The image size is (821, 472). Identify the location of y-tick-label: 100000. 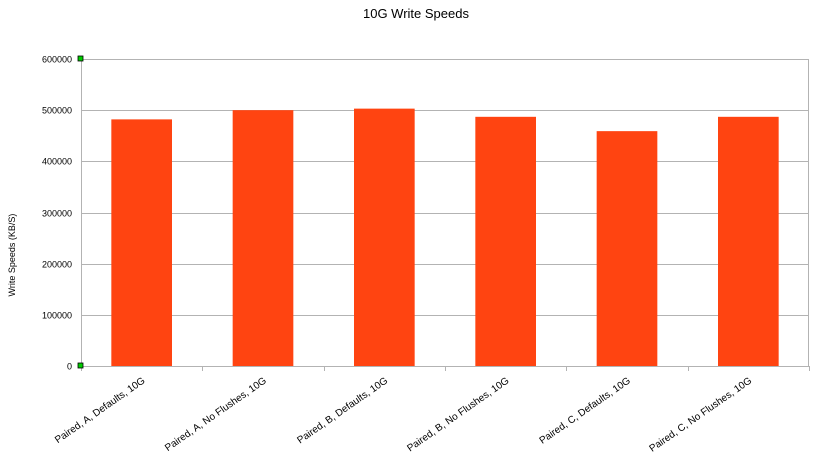
(57, 316).